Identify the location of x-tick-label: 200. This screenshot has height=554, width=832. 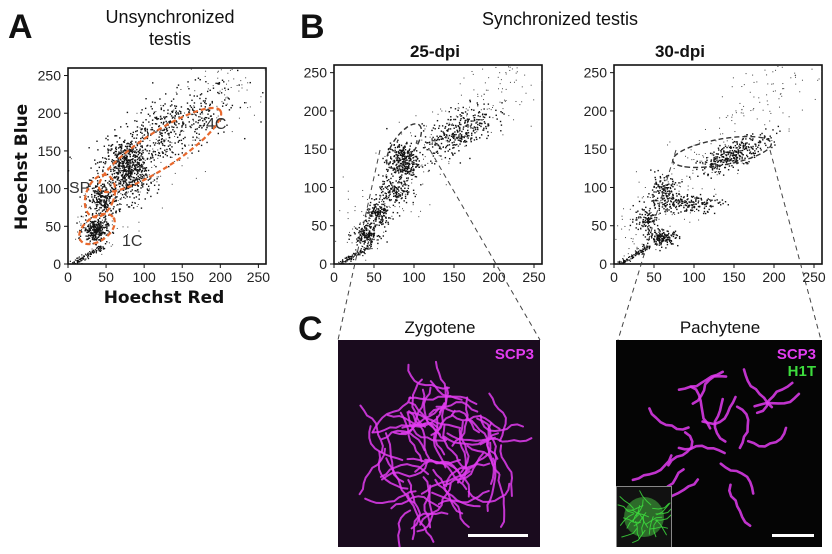
(221, 277).